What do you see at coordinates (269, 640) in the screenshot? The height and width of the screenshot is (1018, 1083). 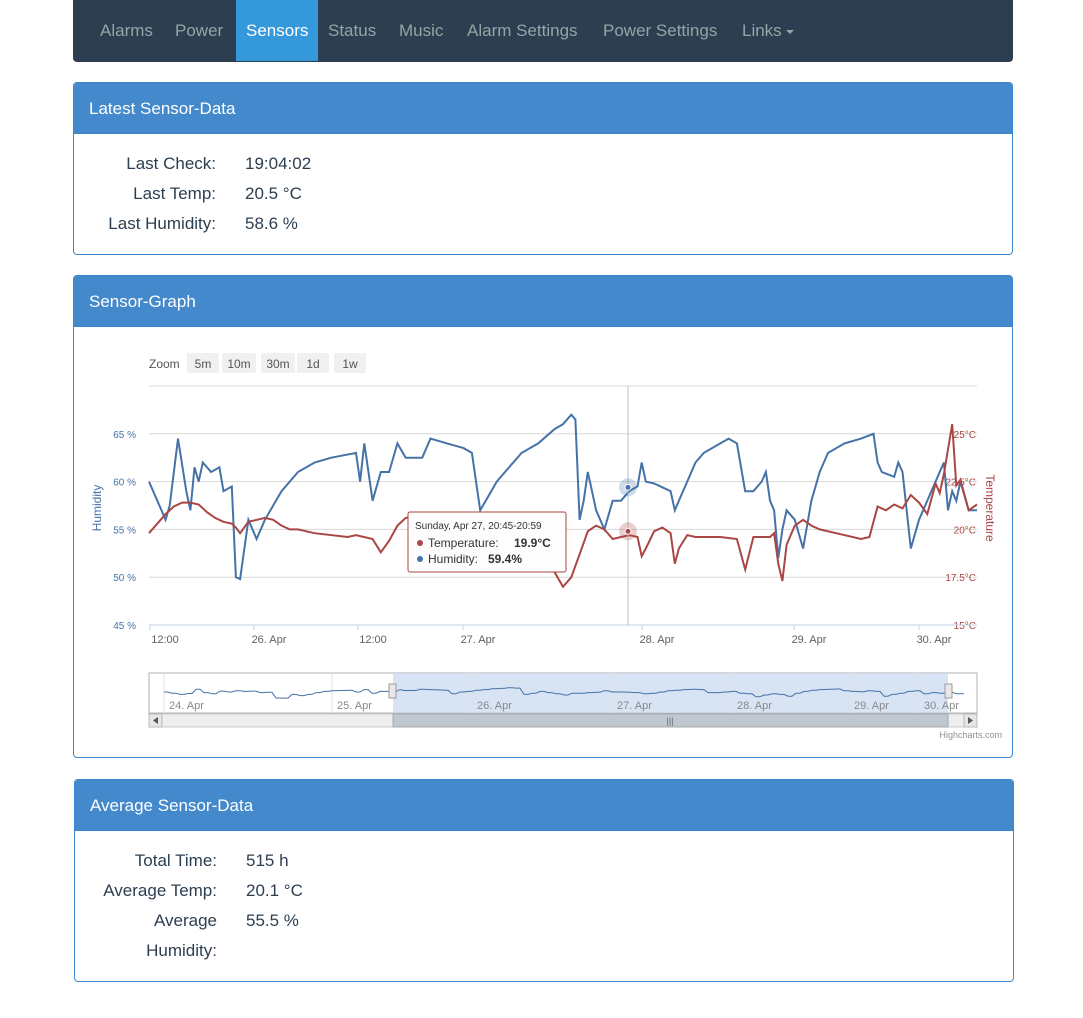 I see `x-tick-label: 26. Apr` at bounding box center [269, 640].